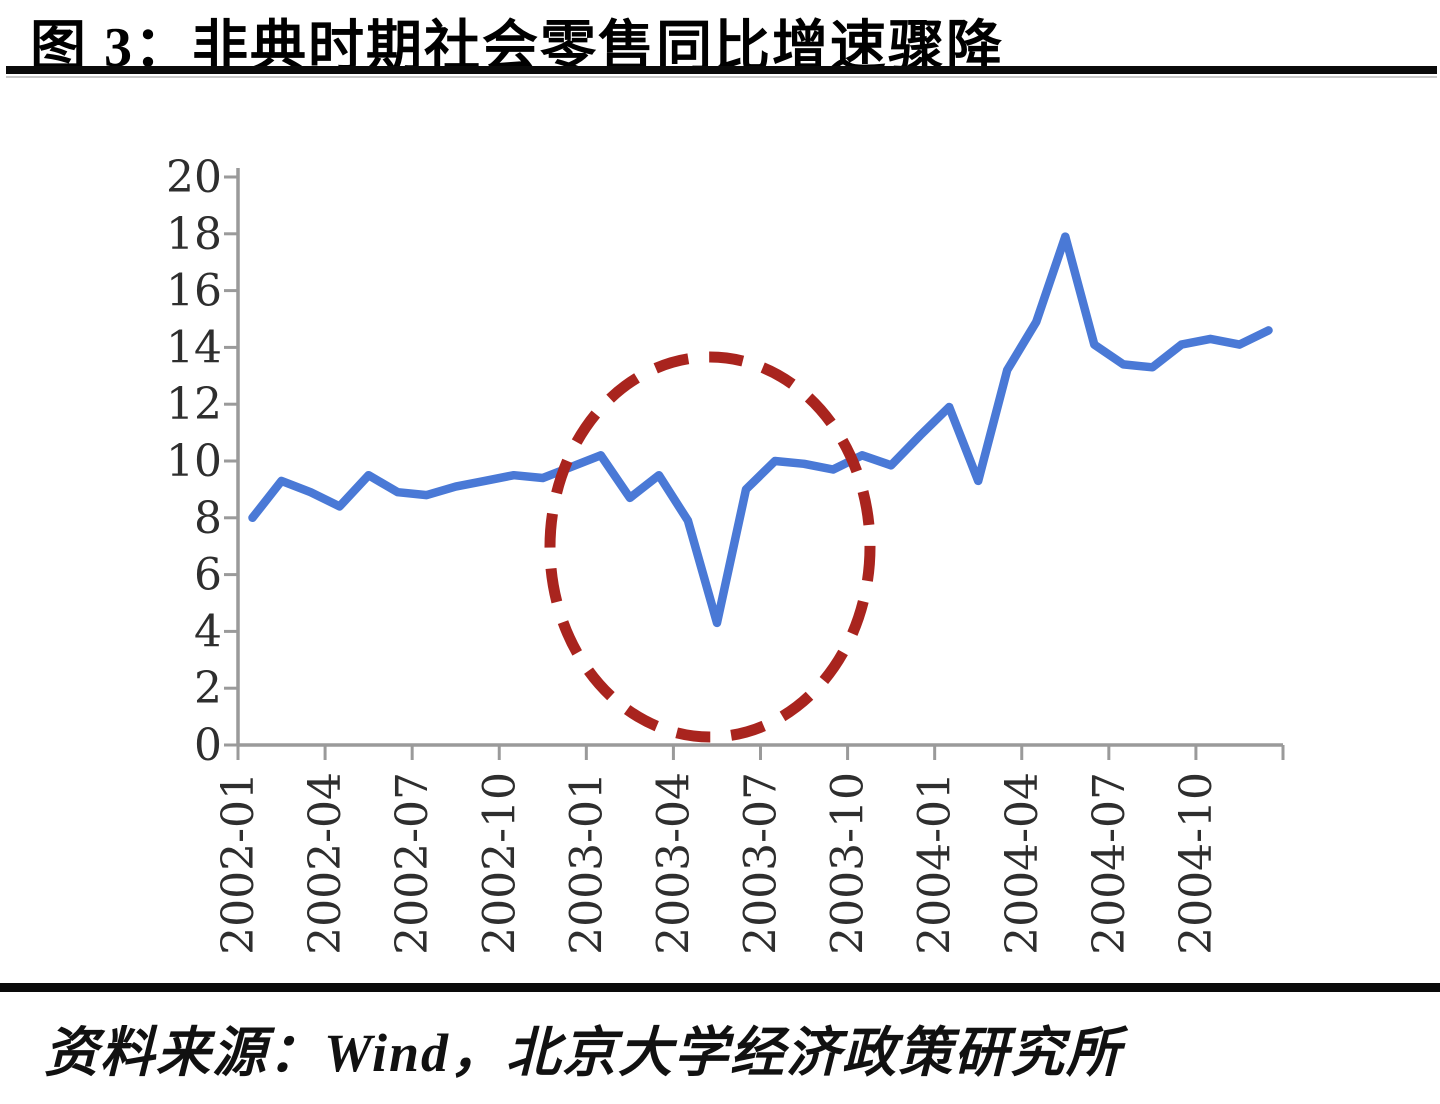 The width and height of the screenshot is (1440, 1104). I want to click on y-axis-tick-label: 6, so click(208, 575).